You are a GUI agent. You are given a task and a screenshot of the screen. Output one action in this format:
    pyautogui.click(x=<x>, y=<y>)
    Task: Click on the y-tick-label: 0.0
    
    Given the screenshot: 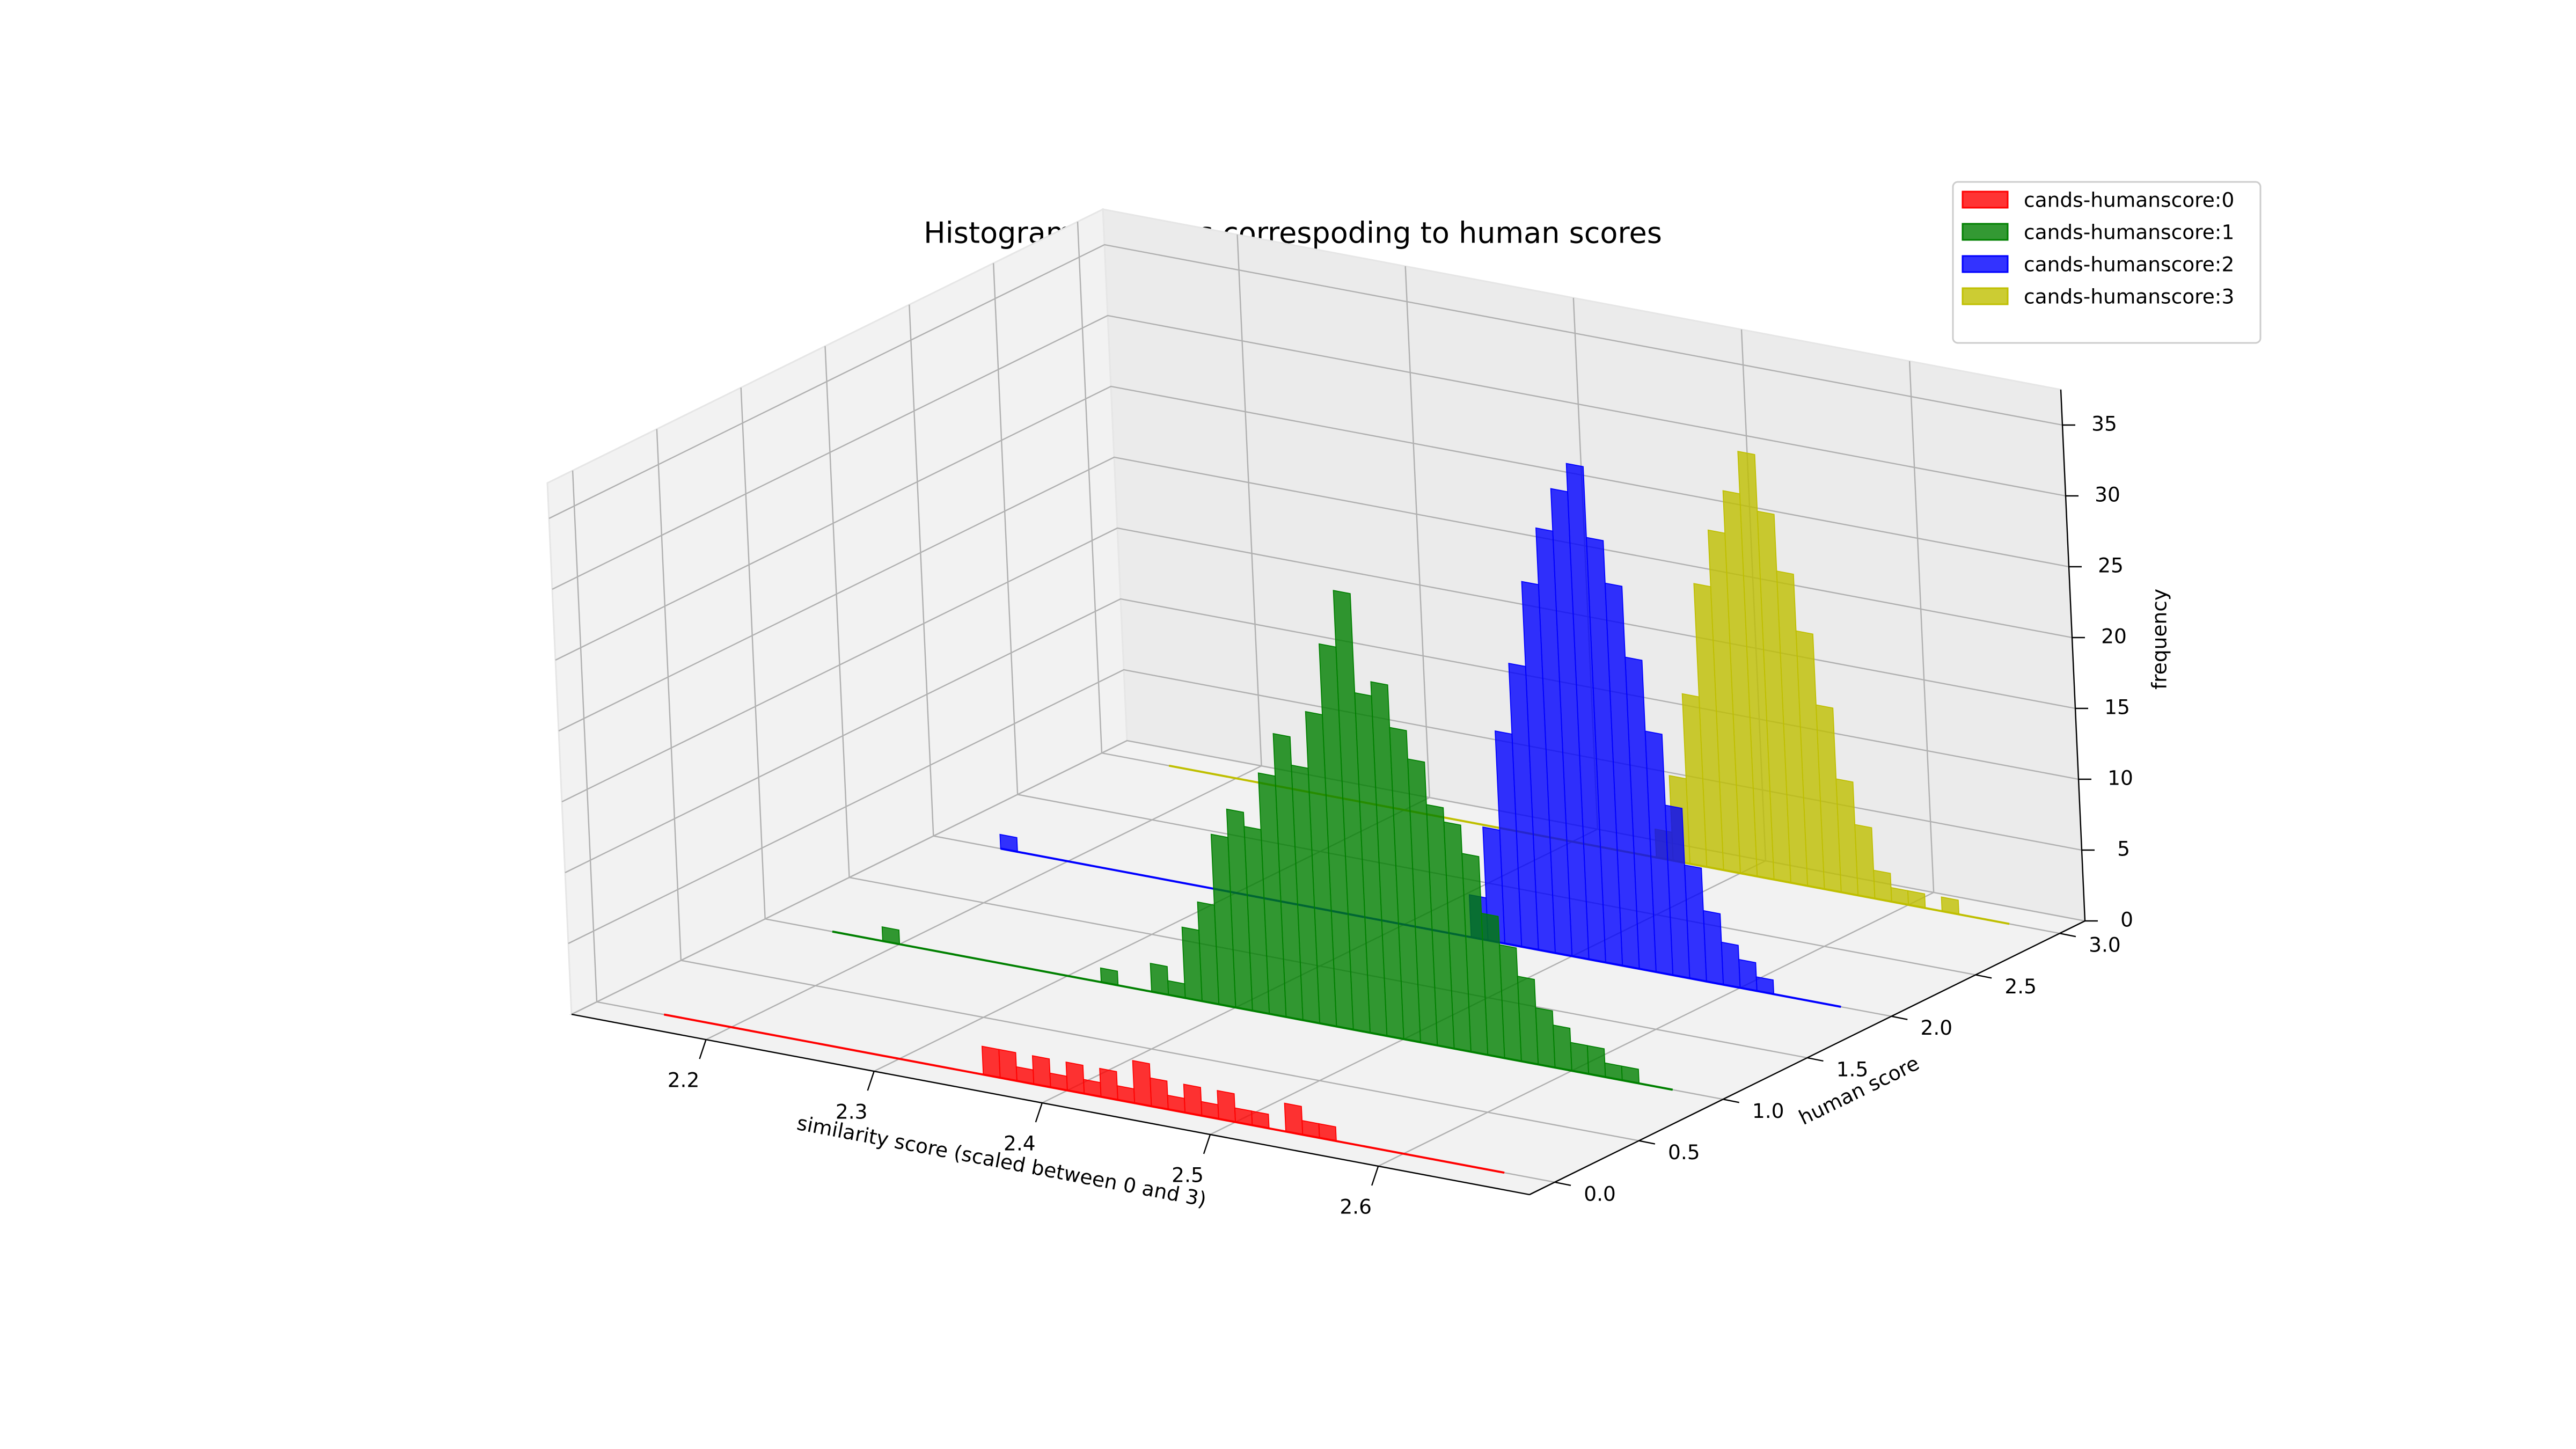 What is the action you would take?
    pyautogui.click(x=1600, y=1193)
    